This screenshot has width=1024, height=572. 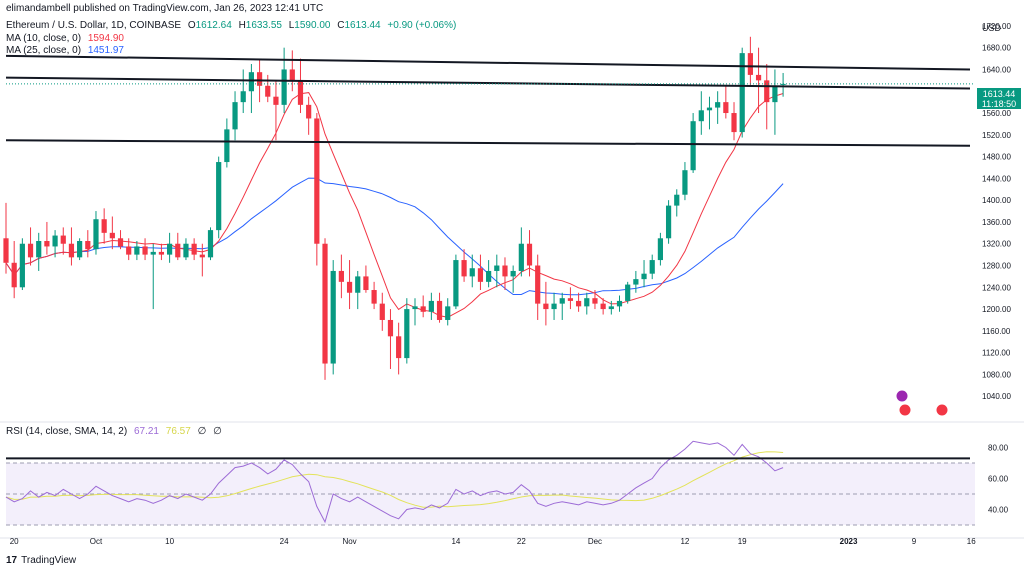 What do you see at coordinates (291, 25) in the screenshot?
I see `low-label: L` at bounding box center [291, 25].